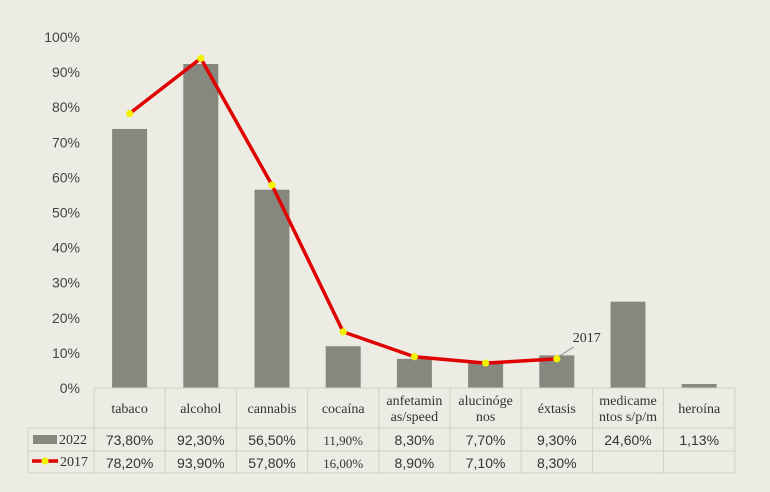 The image size is (770, 492). I want to click on annotation-label: 2017, so click(587, 338).